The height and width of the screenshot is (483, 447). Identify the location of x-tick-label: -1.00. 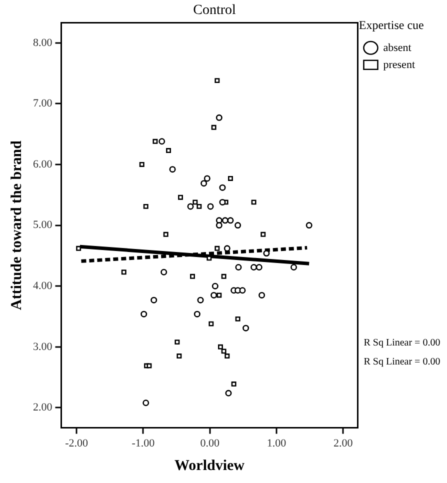
(144, 443).